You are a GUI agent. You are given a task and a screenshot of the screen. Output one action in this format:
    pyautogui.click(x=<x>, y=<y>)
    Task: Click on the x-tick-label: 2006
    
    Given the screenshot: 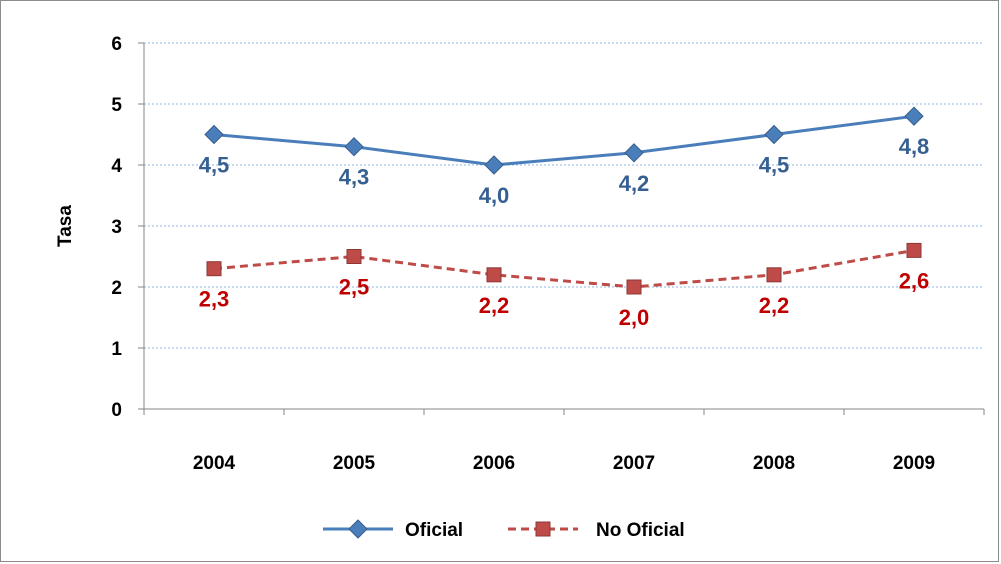 What is the action you would take?
    pyautogui.click(x=494, y=463)
    